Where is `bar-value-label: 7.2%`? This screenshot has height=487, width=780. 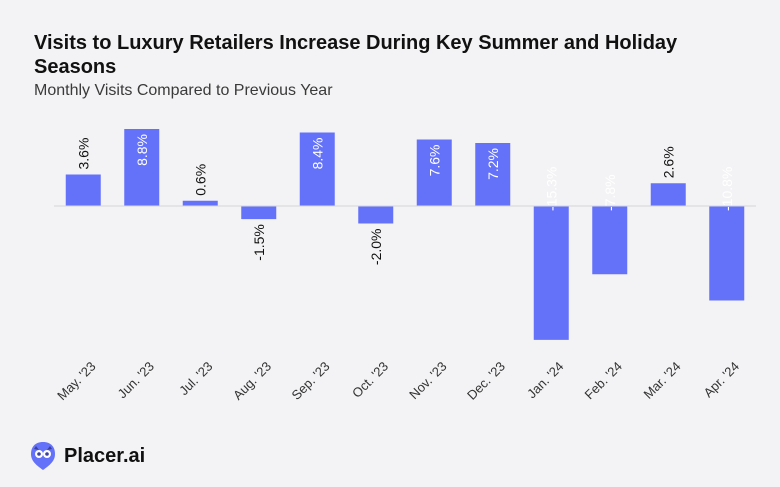 bar-value-label: 7.2% is located at coordinates (493, 164).